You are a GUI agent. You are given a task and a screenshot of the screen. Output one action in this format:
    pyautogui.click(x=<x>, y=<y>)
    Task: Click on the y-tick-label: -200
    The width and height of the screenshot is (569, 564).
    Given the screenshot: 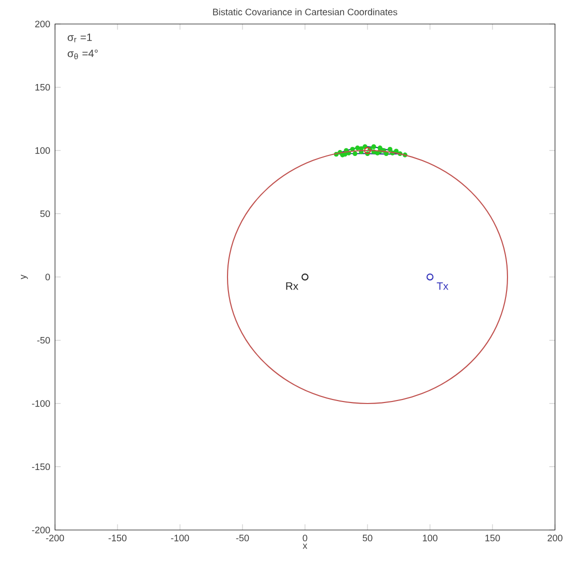 What is the action you would take?
    pyautogui.click(x=41, y=530)
    